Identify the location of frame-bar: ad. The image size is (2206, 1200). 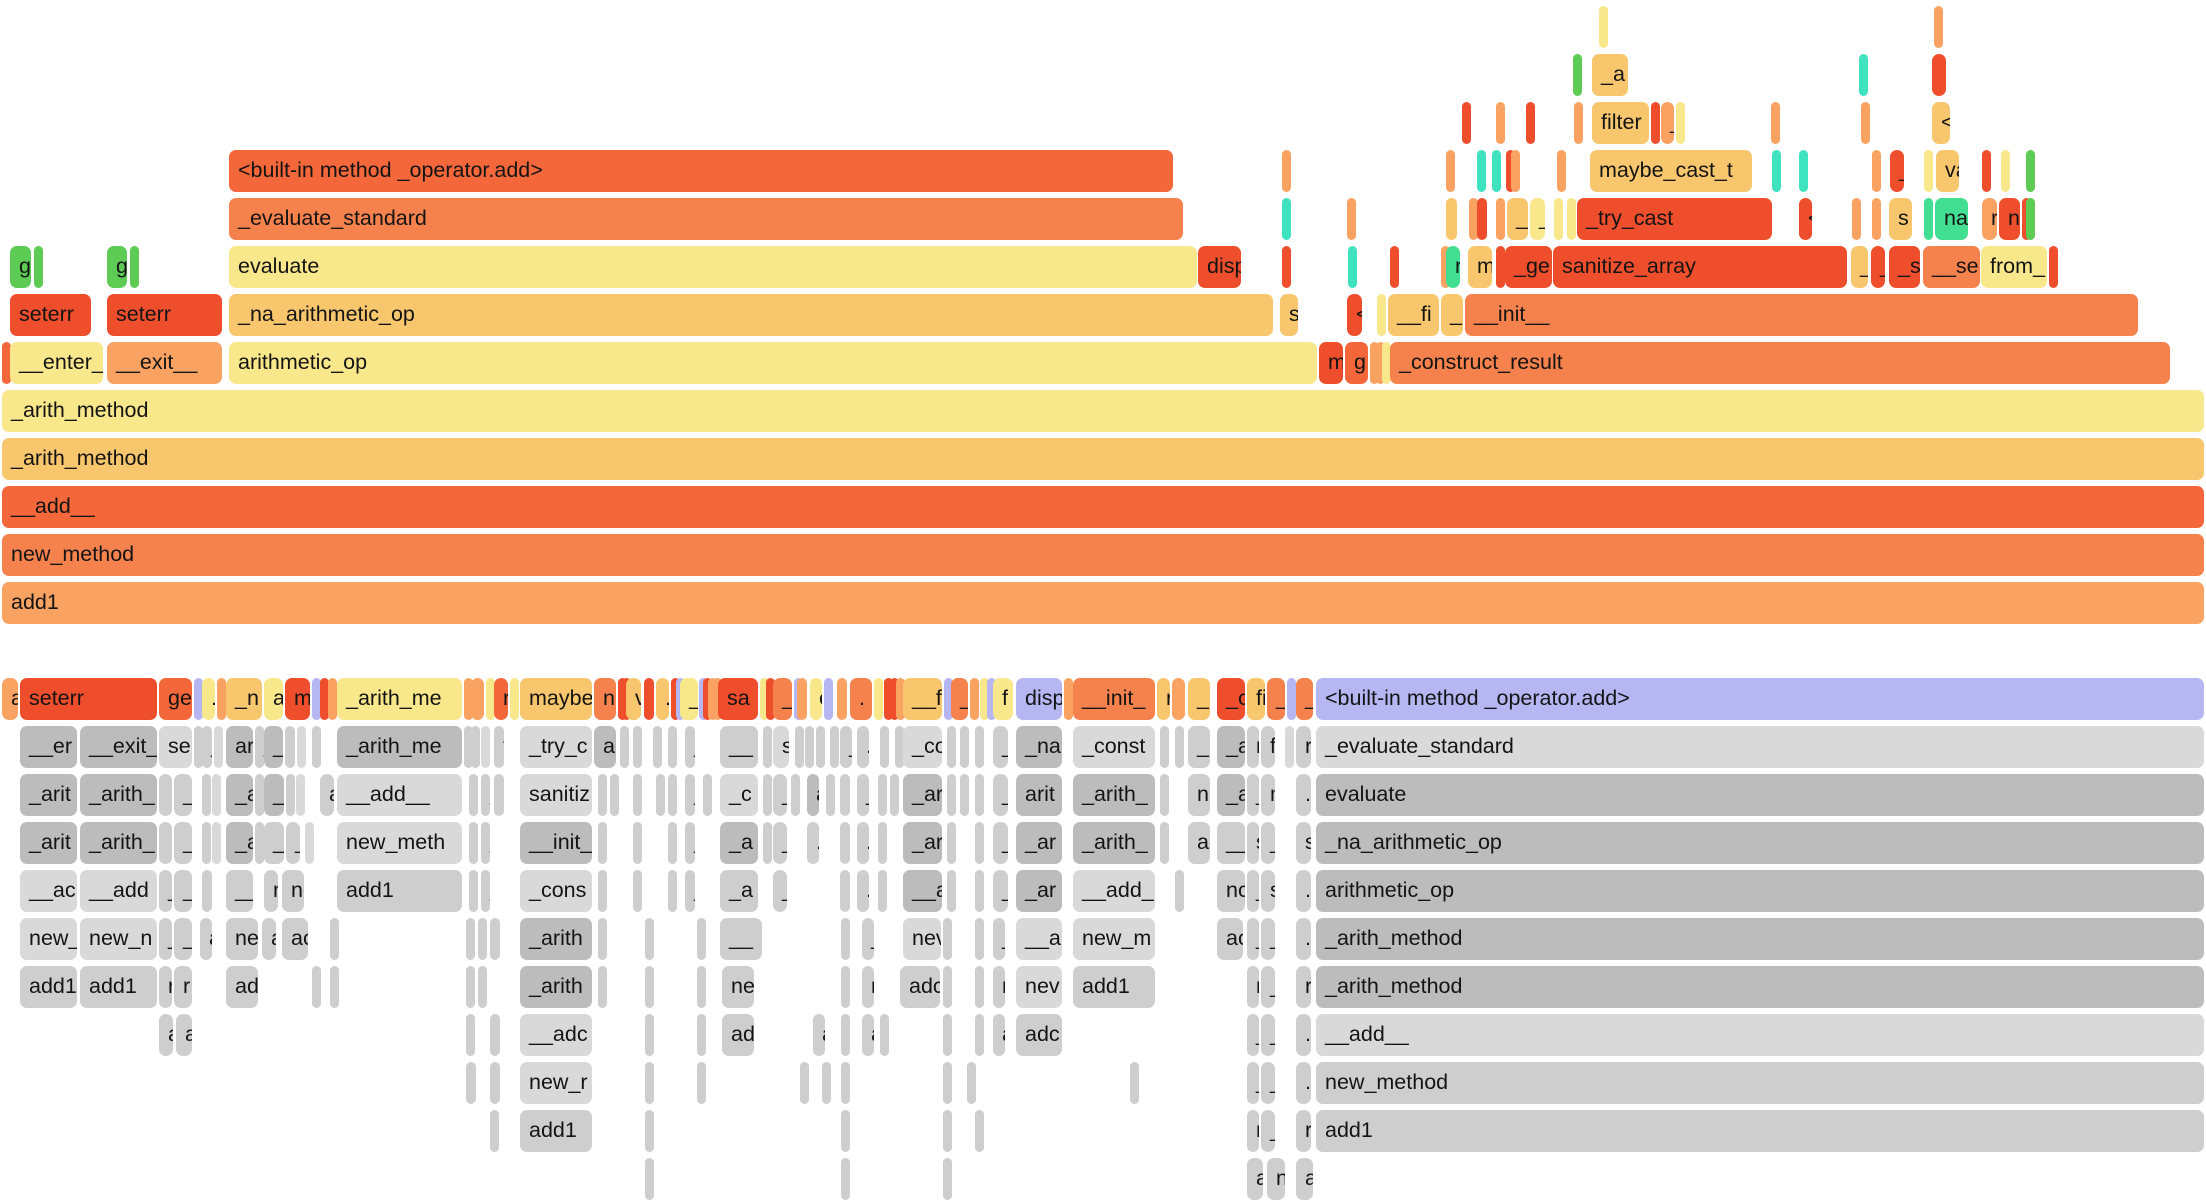
(738, 1035).